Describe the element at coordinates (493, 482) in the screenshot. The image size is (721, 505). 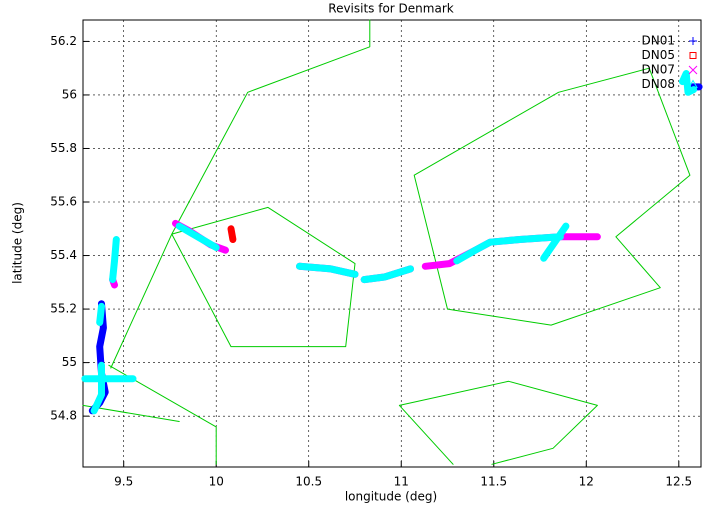
I see `x-tick-label: 11.5` at that location.